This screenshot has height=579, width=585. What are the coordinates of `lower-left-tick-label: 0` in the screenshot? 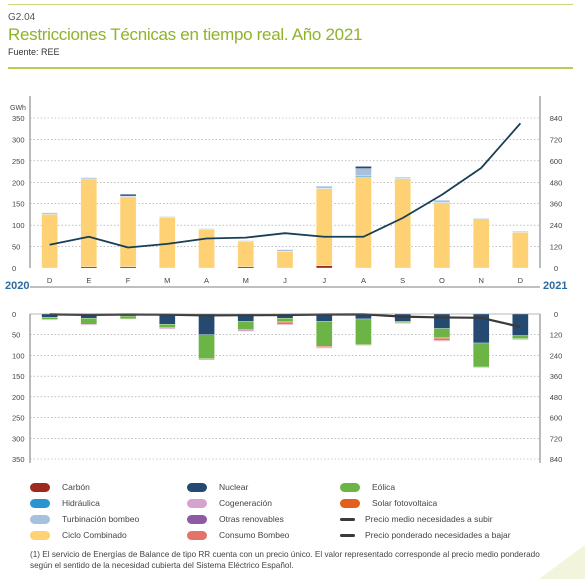 It's located at (14, 314).